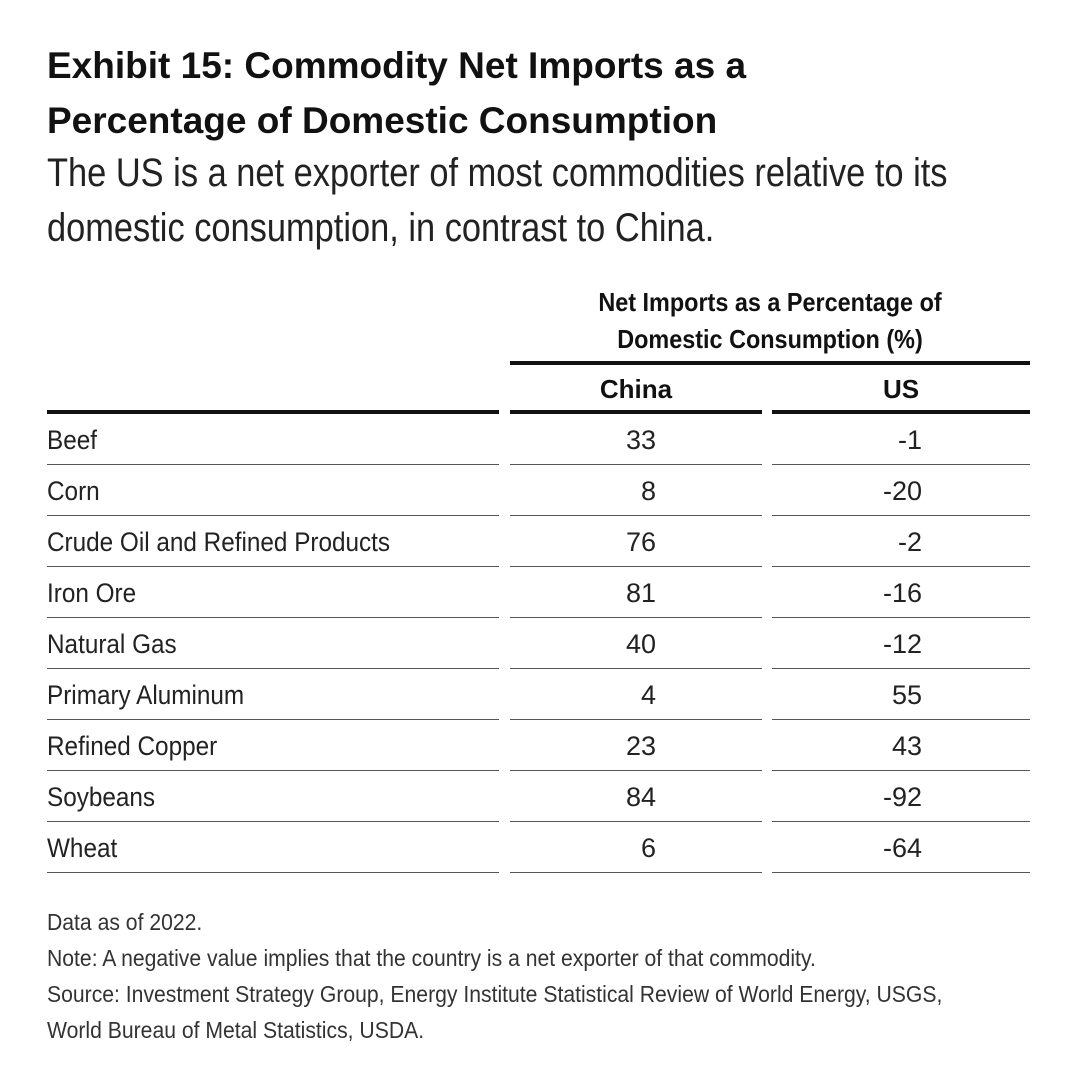 The height and width of the screenshot is (1067, 1080). Describe the element at coordinates (640, 593) in the screenshot. I see `cell-china: 81` at that location.